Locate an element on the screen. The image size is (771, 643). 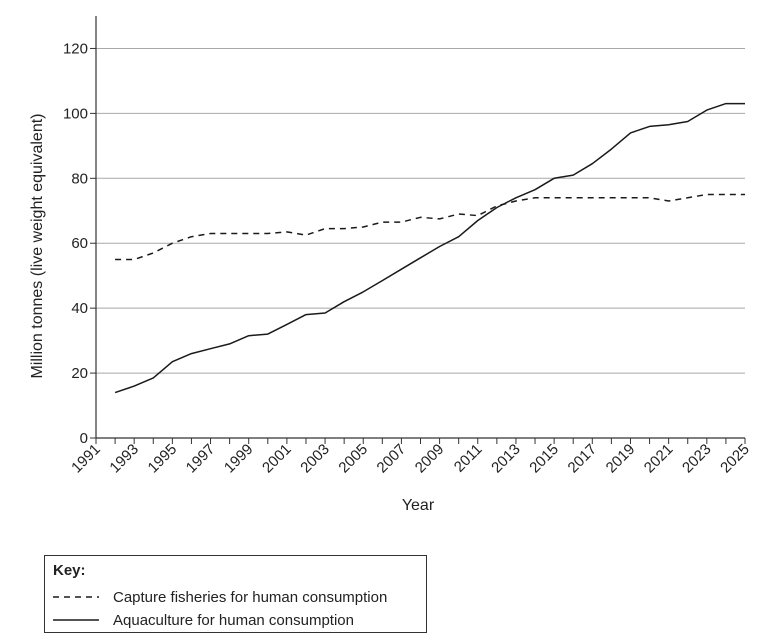
legend-label-capture: Capture fisheries for human consumption is located at coordinates (250, 597).